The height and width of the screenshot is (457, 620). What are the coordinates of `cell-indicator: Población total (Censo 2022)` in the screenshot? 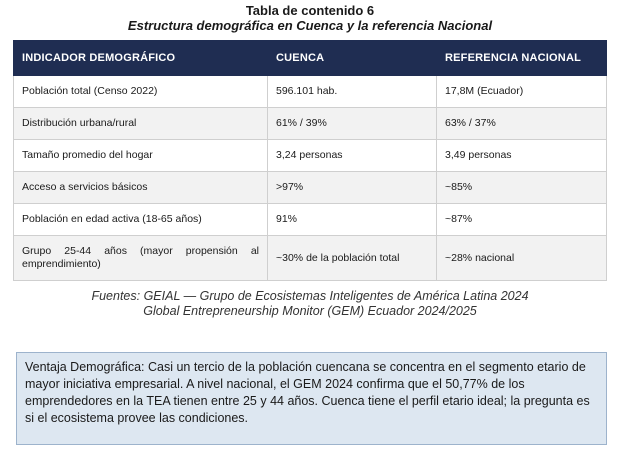 It's located at (140, 91).